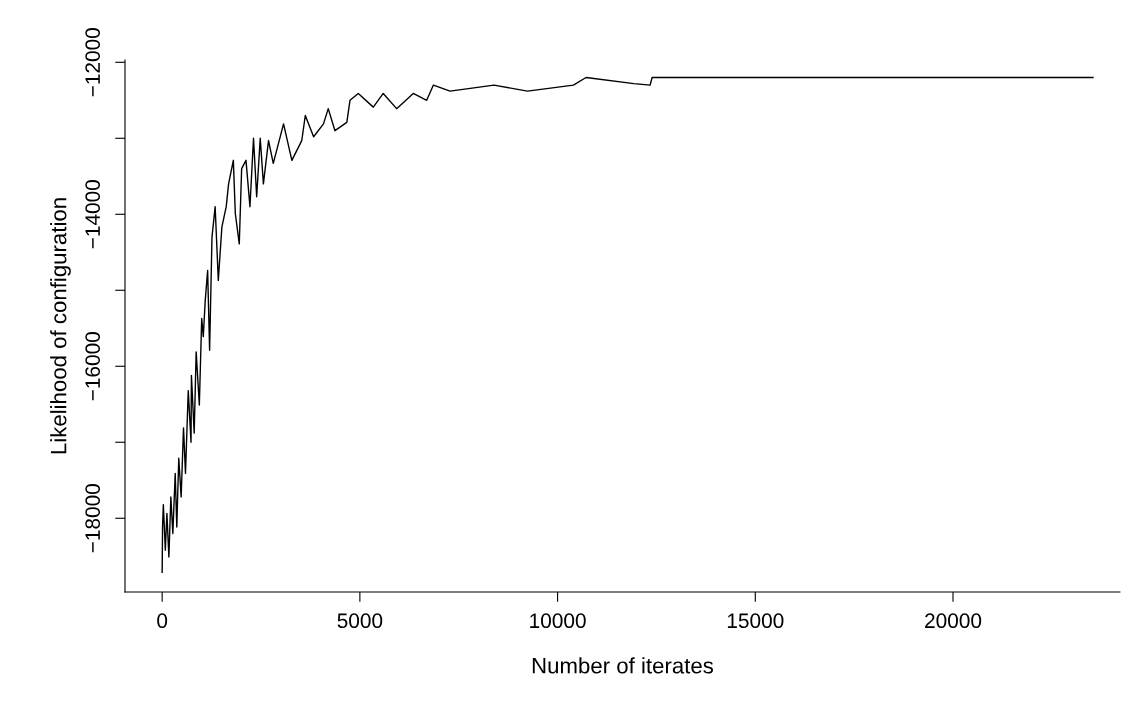 The height and width of the screenshot is (706, 1121). What do you see at coordinates (162, 621) in the screenshot?
I see `x-tick-label: 0` at bounding box center [162, 621].